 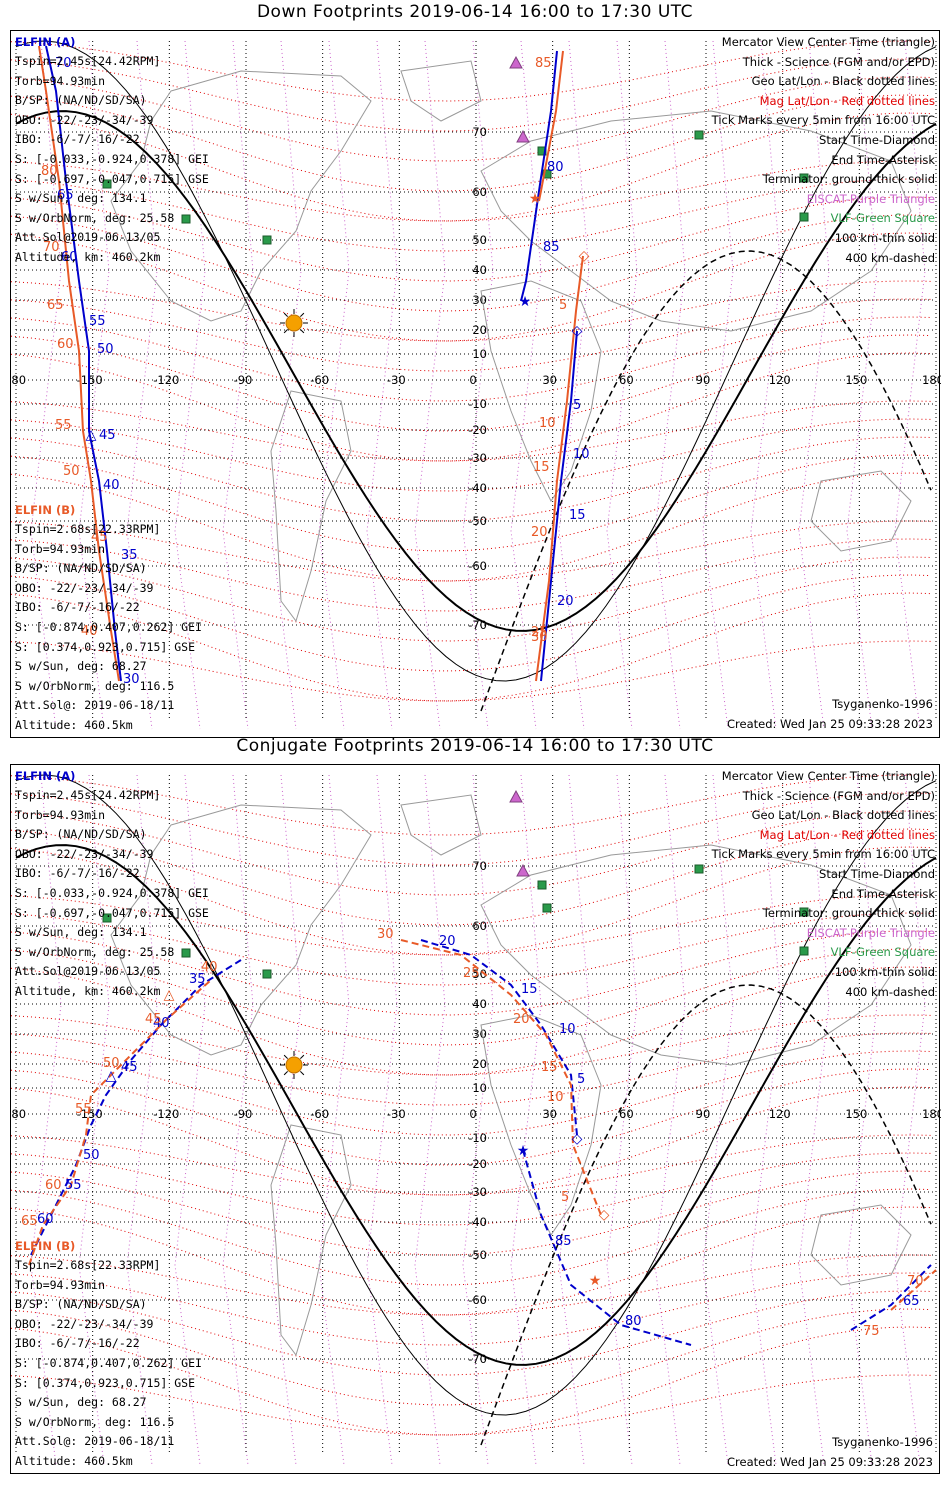 What do you see at coordinates (479, 240) in the screenshot?
I see `lat-tick-label: 50` at bounding box center [479, 240].